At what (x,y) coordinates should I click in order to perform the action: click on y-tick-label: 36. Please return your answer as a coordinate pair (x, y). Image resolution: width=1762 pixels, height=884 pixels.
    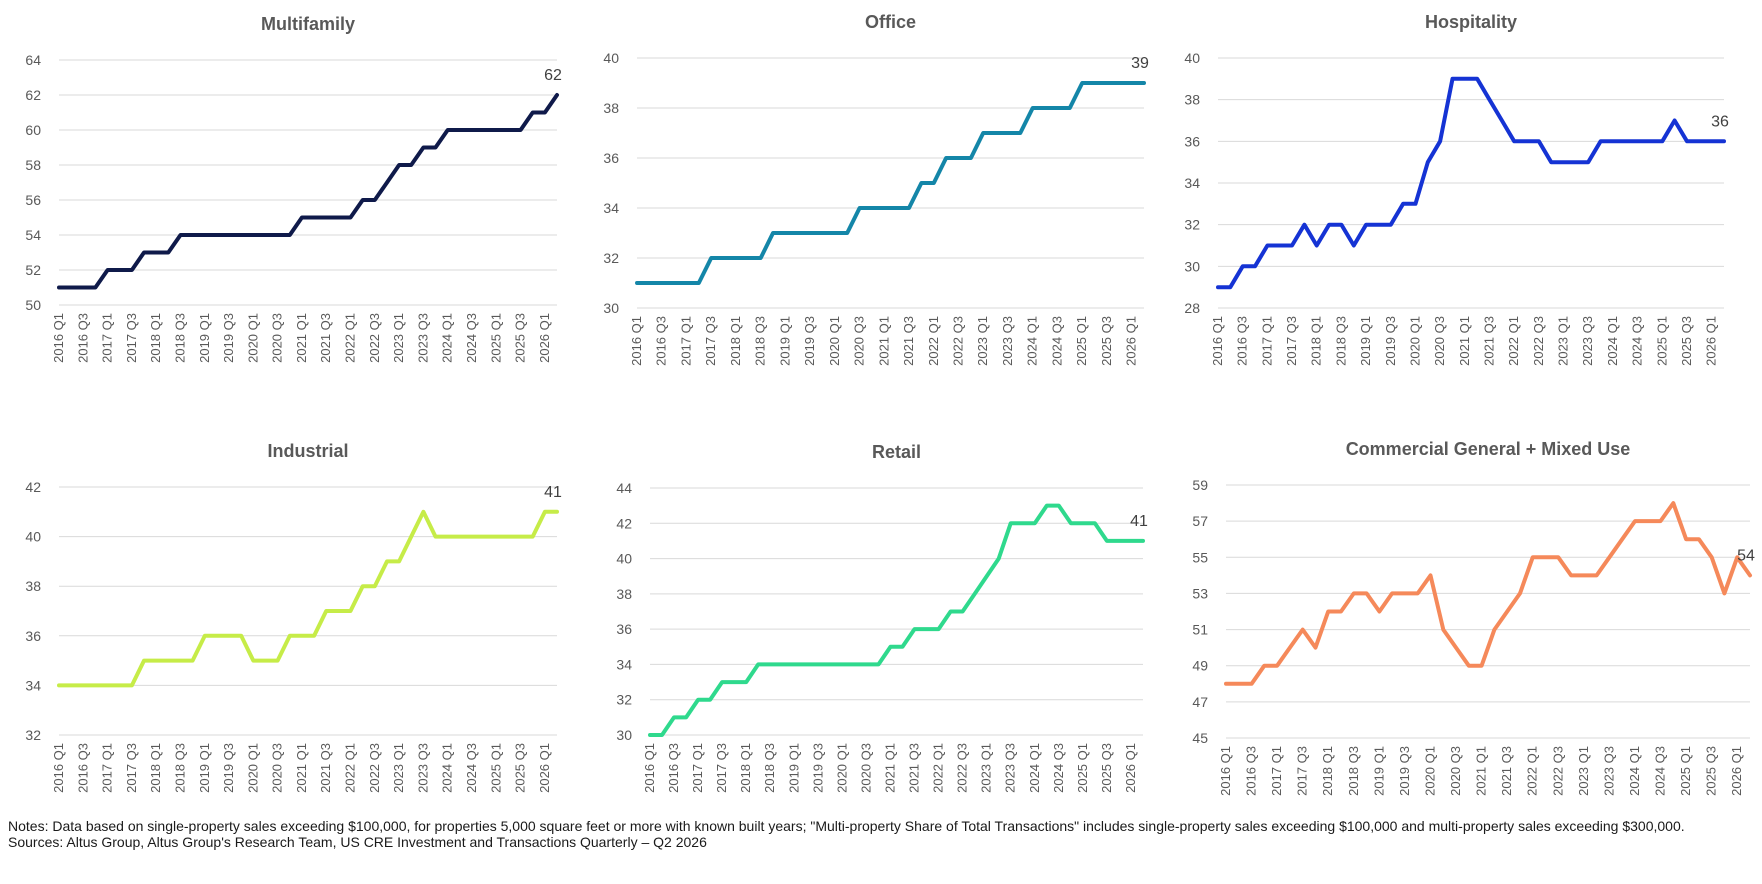
    Looking at the image, I should click on (611, 158).